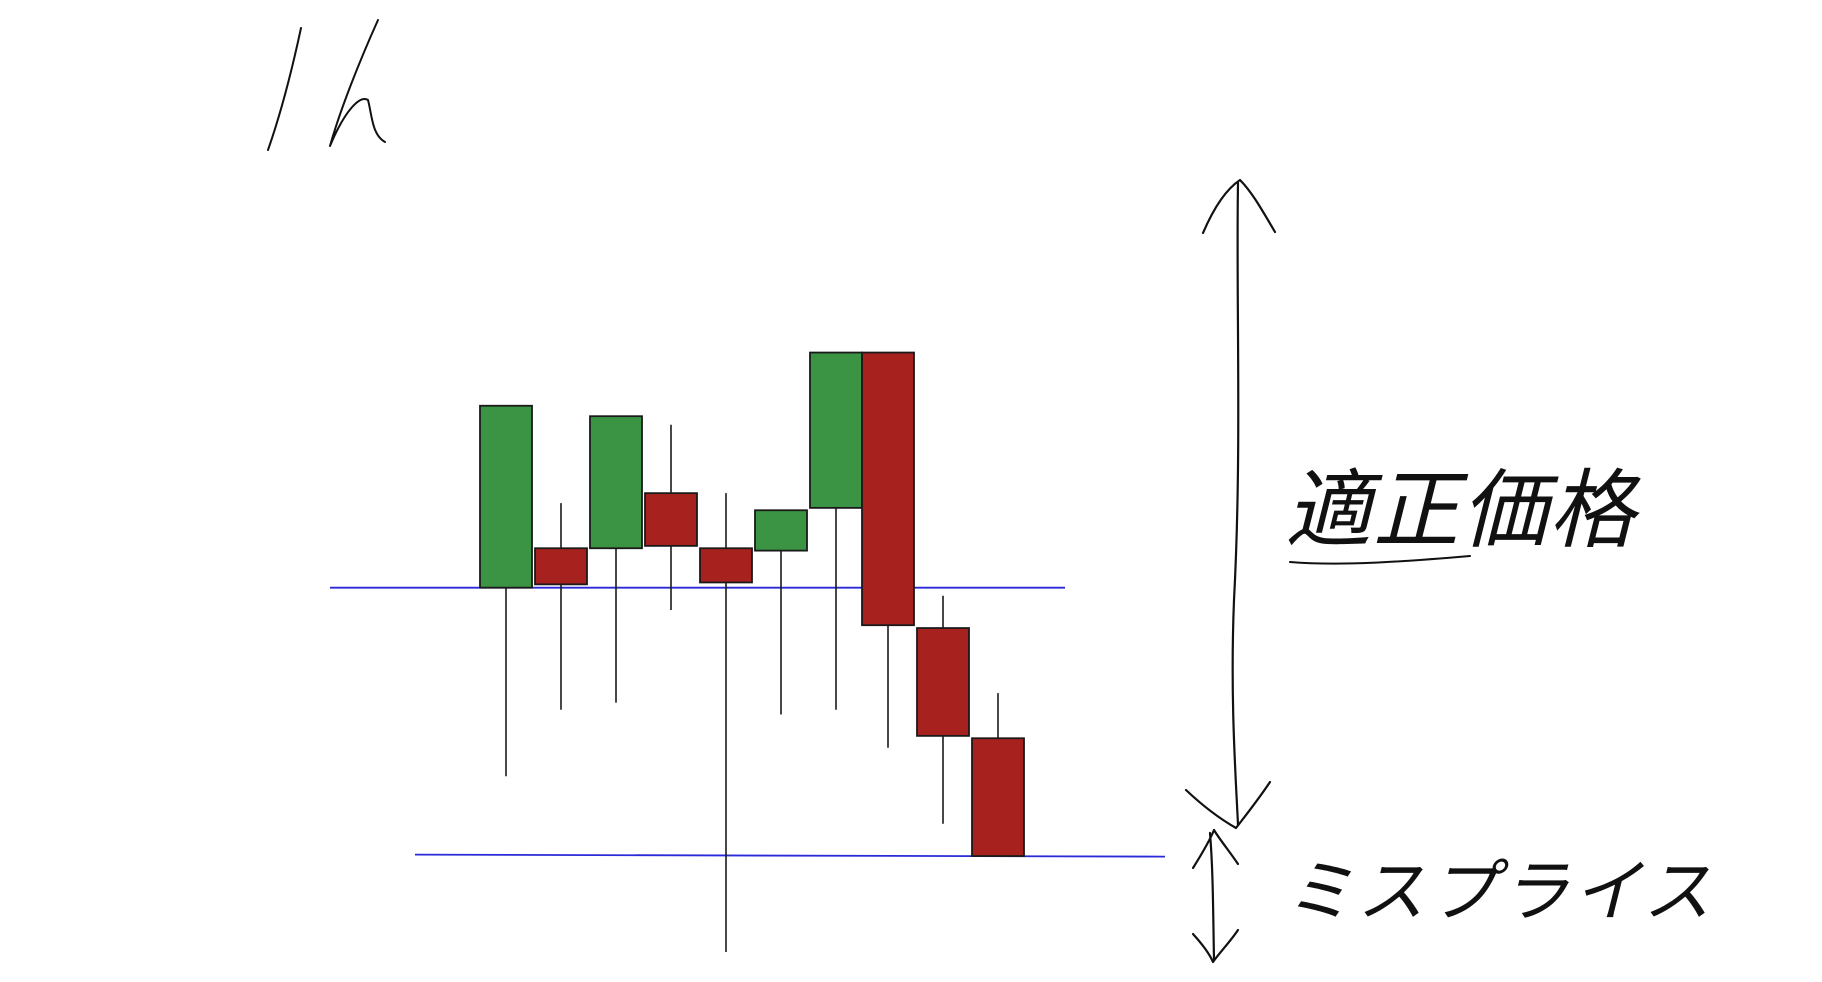  Describe the element at coordinates (1500, 892) in the screenshot. I see `mispricing-label: ミスプライス` at that location.